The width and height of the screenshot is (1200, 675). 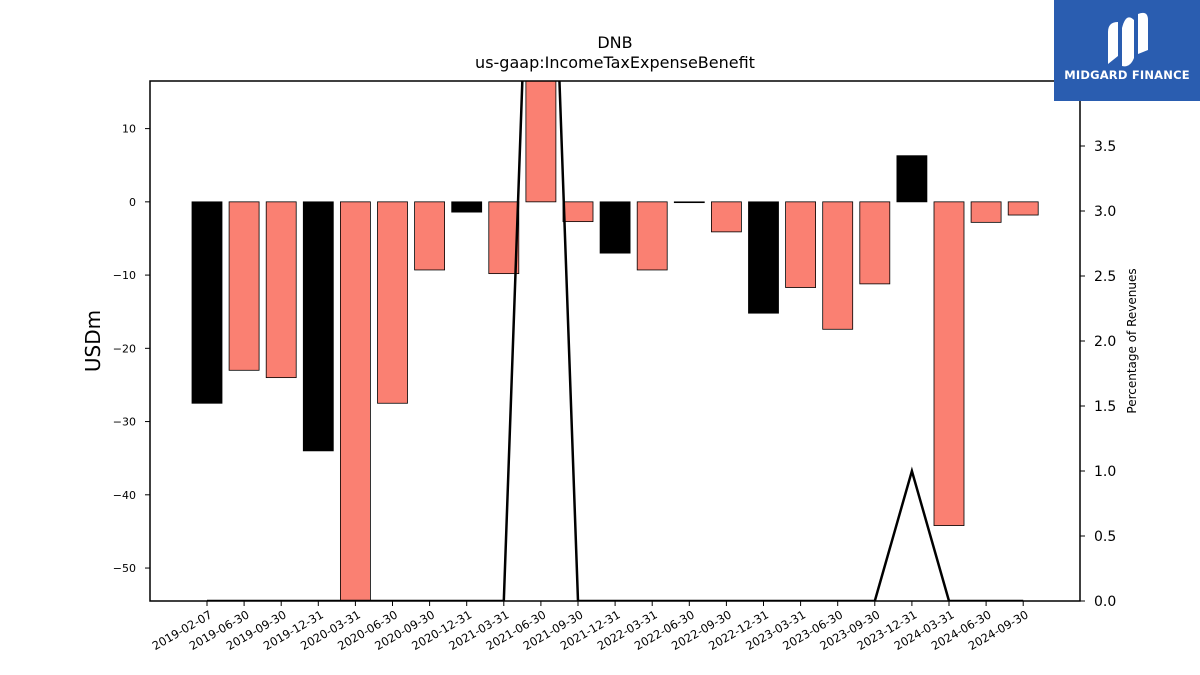 What do you see at coordinates (615, 62) in the screenshot?
I see `chart-subtitle: us-gaap:IncomeTaxExpenseBenefit` at bounding box center [615, 62].